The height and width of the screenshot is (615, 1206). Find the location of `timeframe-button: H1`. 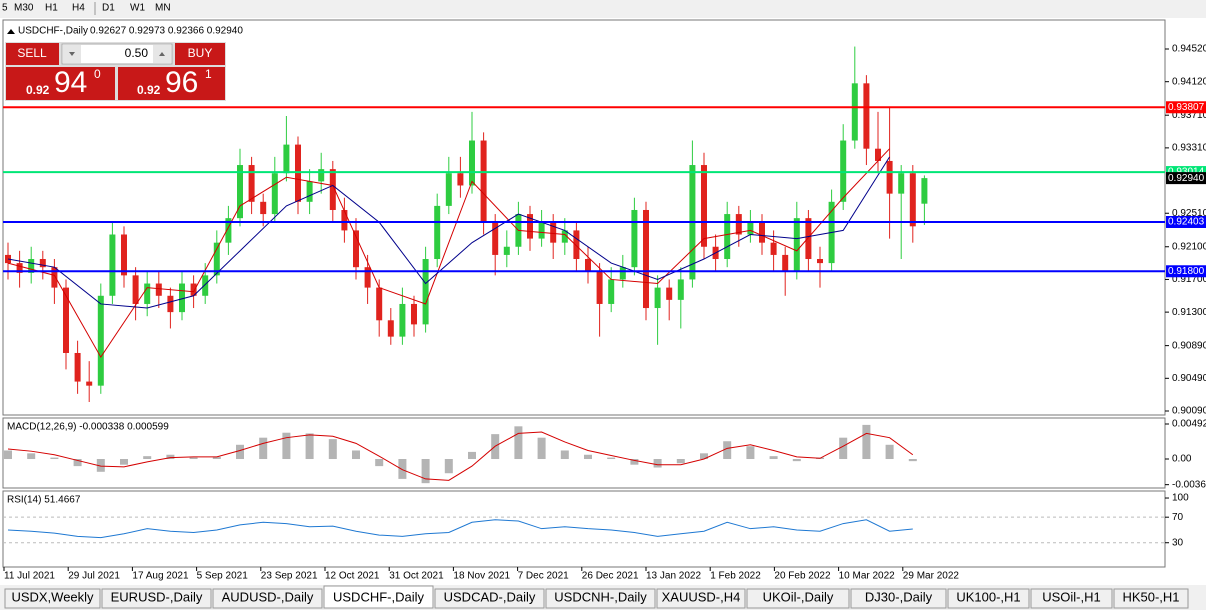

timeframe-button: H1 is located at coordinates (51, 8).